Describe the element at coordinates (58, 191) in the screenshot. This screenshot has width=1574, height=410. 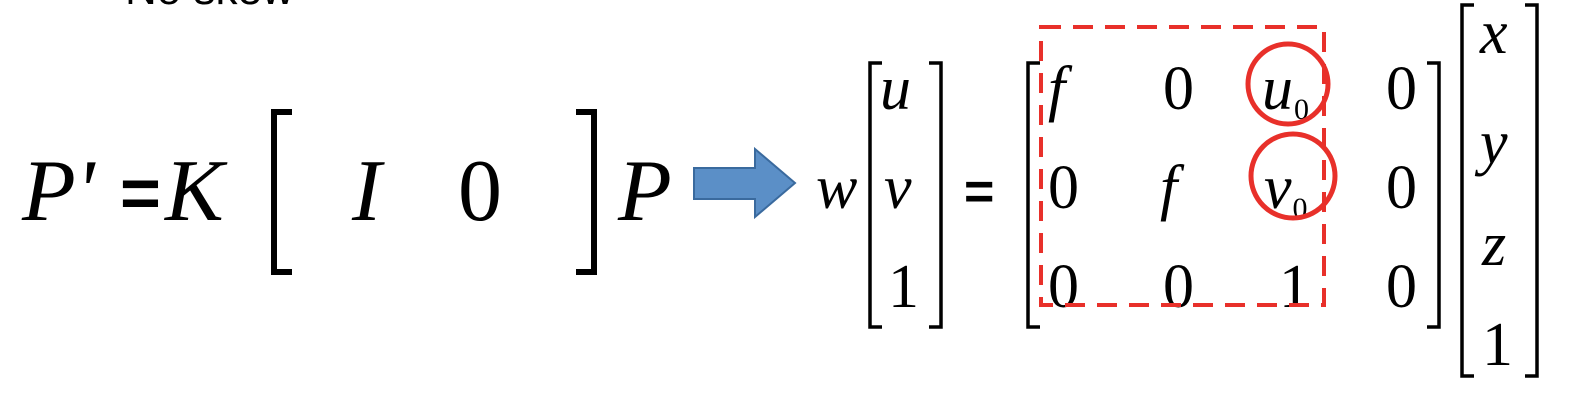
I see `lhs-p-prime: P'` at that location.